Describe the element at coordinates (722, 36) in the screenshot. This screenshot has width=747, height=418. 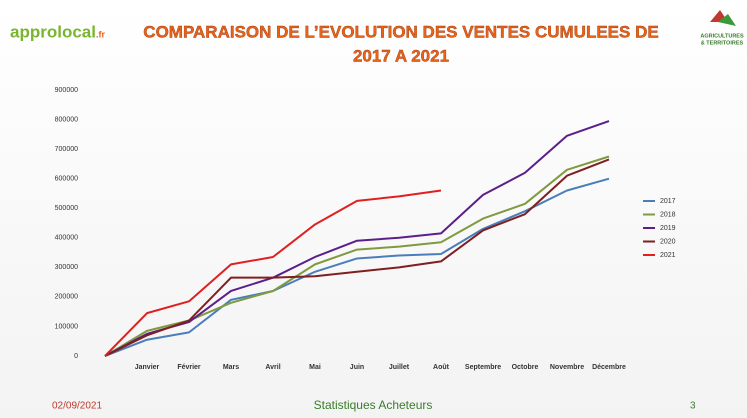
I see `logo-text: AGRICULTURES` at that location.